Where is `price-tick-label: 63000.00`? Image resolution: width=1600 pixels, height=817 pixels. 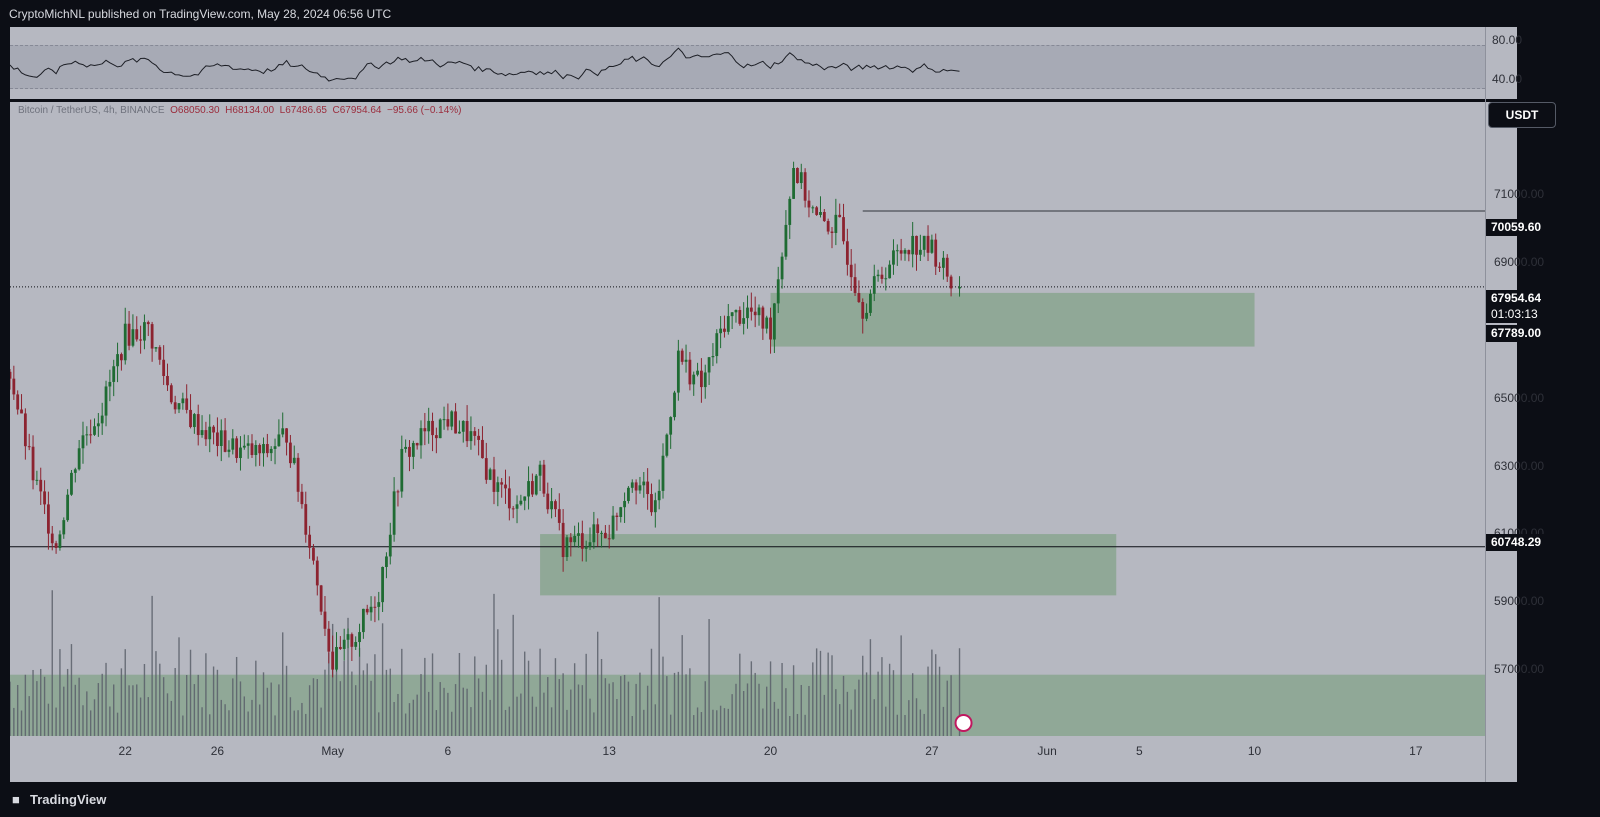
price-tick-label: 63000.00 is located at coordinates (1519, 466).